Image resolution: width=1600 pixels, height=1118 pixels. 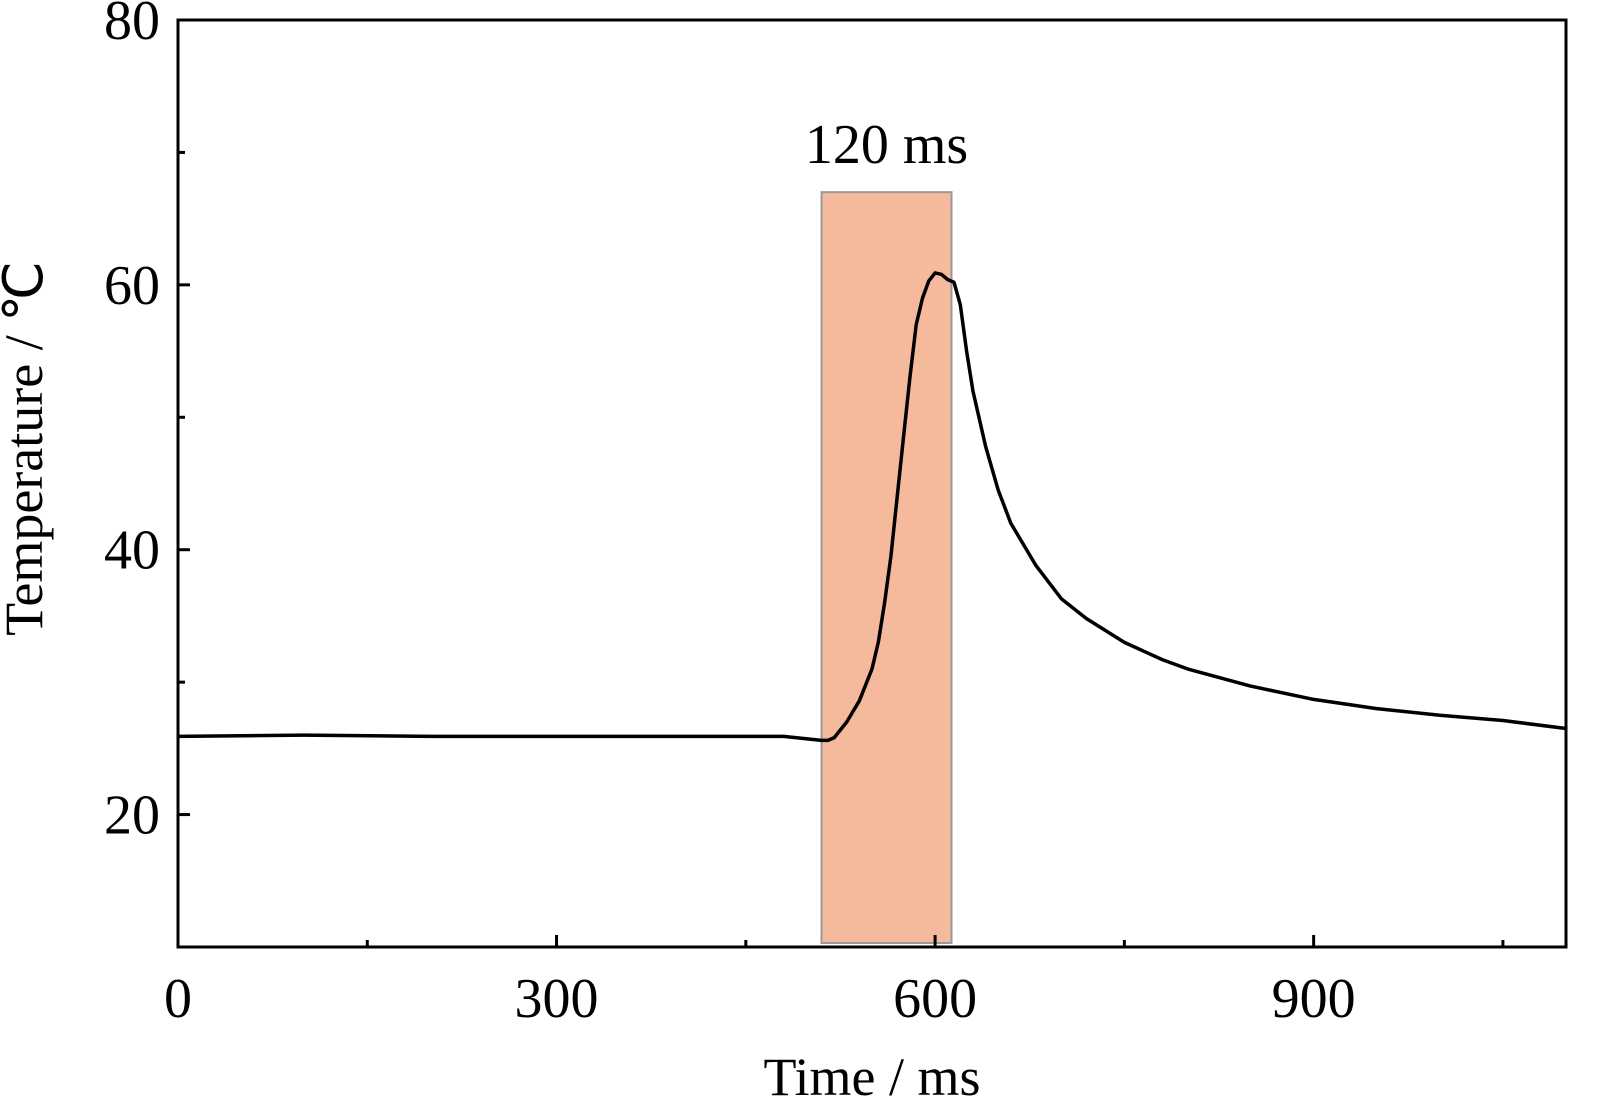 What do you see at coordinates (557, 999) in the screenshot?
I see `x-tick-label: 300` at bounding box center [557, 999].